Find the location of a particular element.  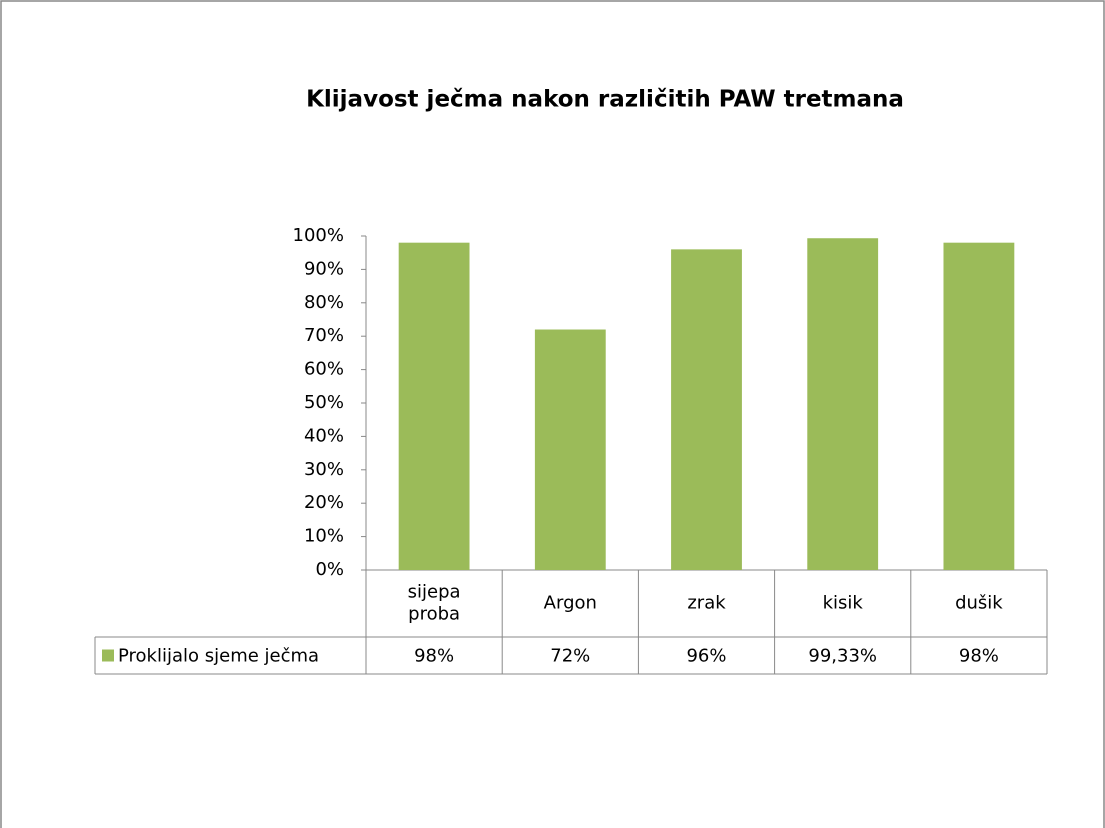

legend-swatch is located at coordinates (108, 655).